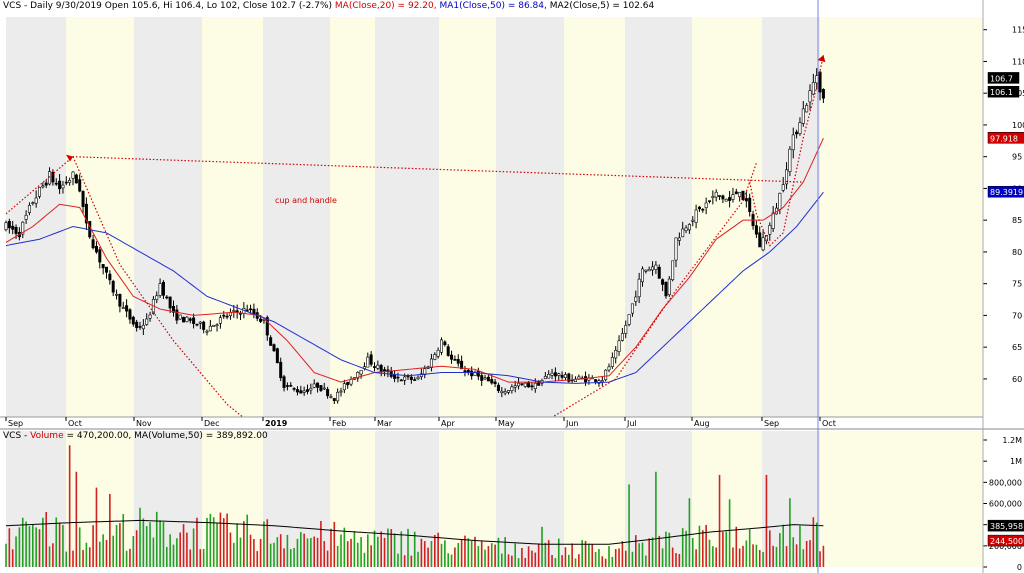 This screenshot has height=573, width=1024. What do you see at coordinates (339, 423) in the screenshot?
I see `month-label: Feb` at bounding box center [339, 423].